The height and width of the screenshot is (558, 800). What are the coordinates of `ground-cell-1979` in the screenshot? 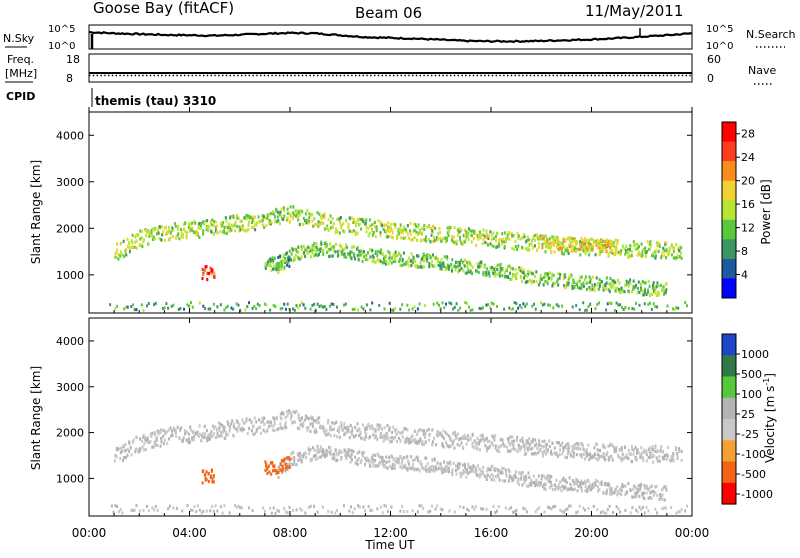 It's located at (618, 305).